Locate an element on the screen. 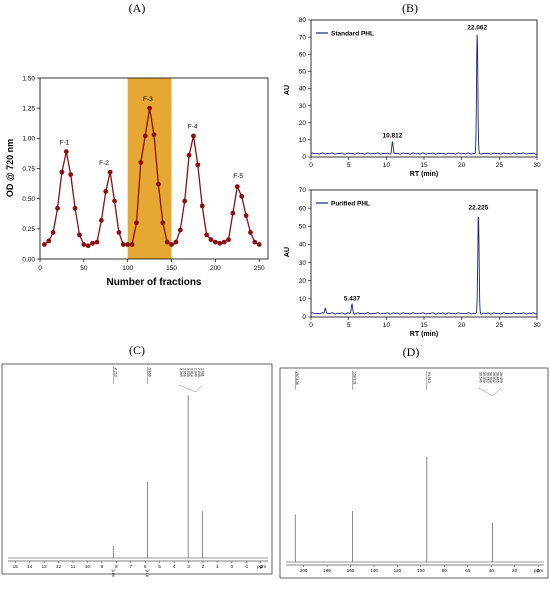 This screenshot has width=550, height=594. peak-label: 3.035 is located at coordinates (188, 372).